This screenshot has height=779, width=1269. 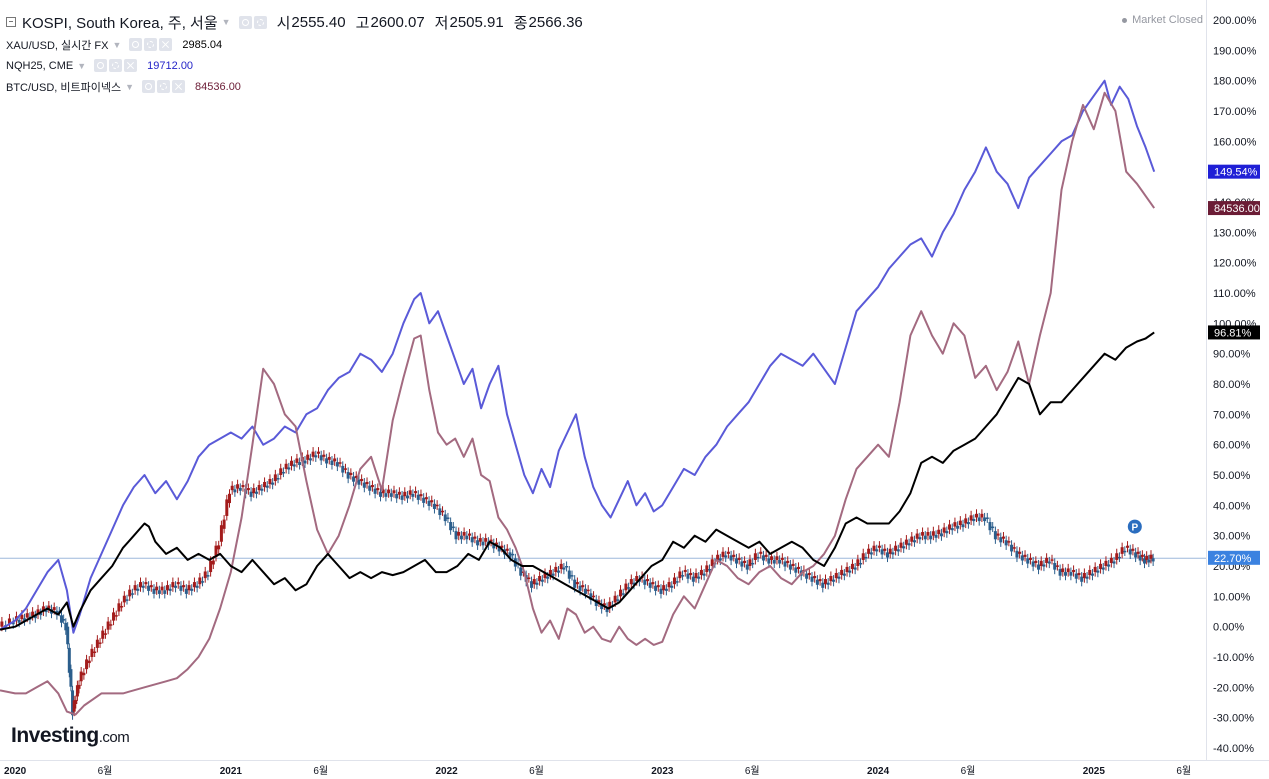 What do you see at coordinates (299, 65) in the screenshot?
I see `legend-row-nq: NQH25, CME ▼ 19712.00` at bounding box center [299, 65].